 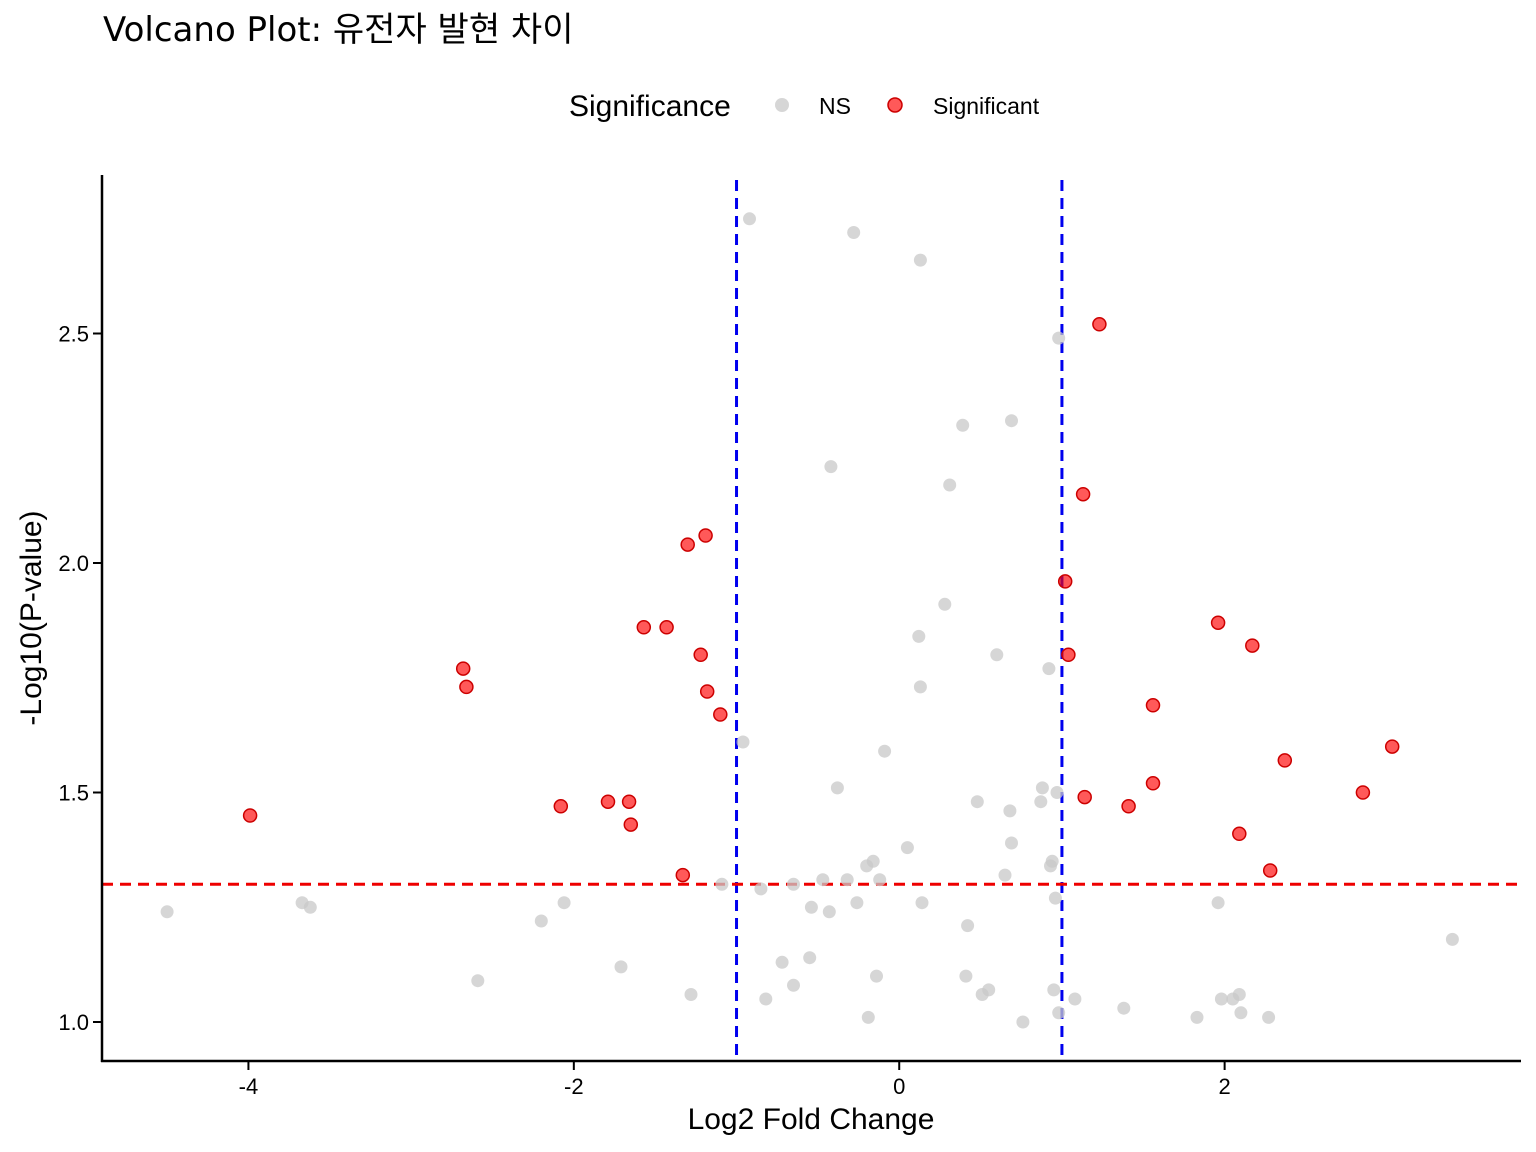 I want to click on legend-title: Significance, so click(x=650, y=106).